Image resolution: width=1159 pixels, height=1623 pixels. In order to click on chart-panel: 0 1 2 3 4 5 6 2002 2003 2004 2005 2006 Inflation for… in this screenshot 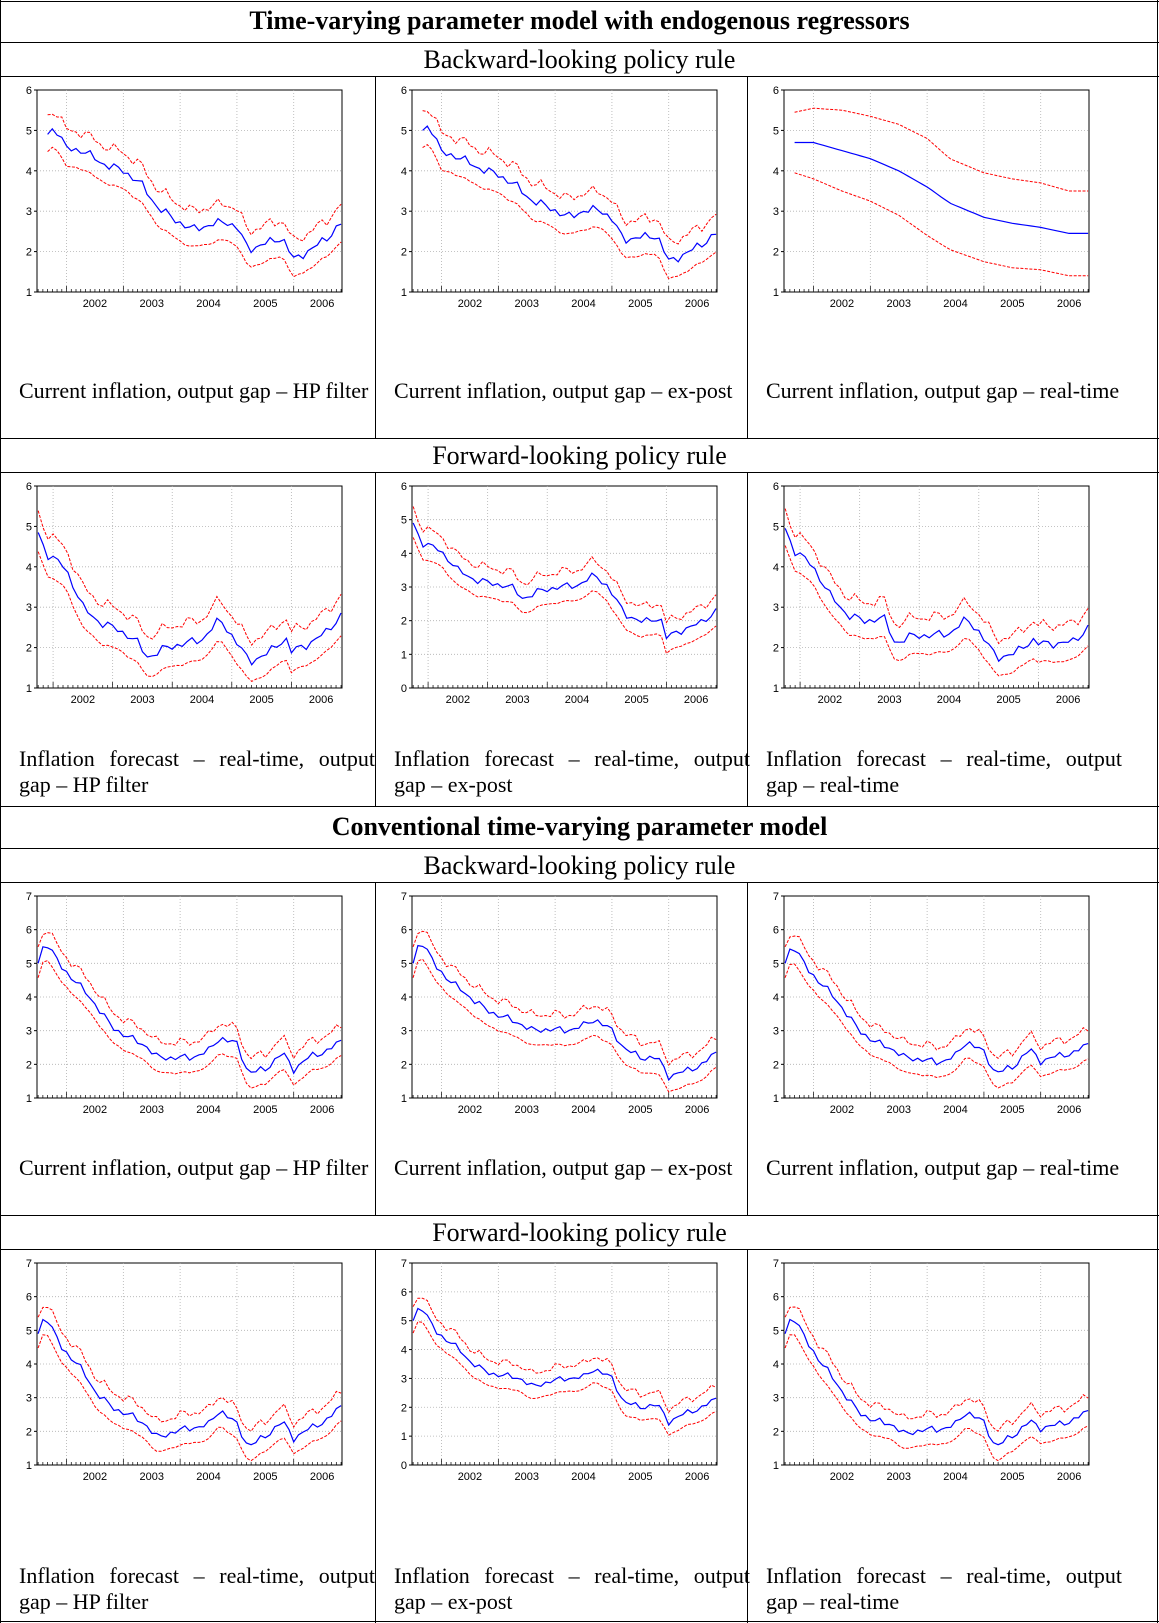, I will do `click(568, 639)`.